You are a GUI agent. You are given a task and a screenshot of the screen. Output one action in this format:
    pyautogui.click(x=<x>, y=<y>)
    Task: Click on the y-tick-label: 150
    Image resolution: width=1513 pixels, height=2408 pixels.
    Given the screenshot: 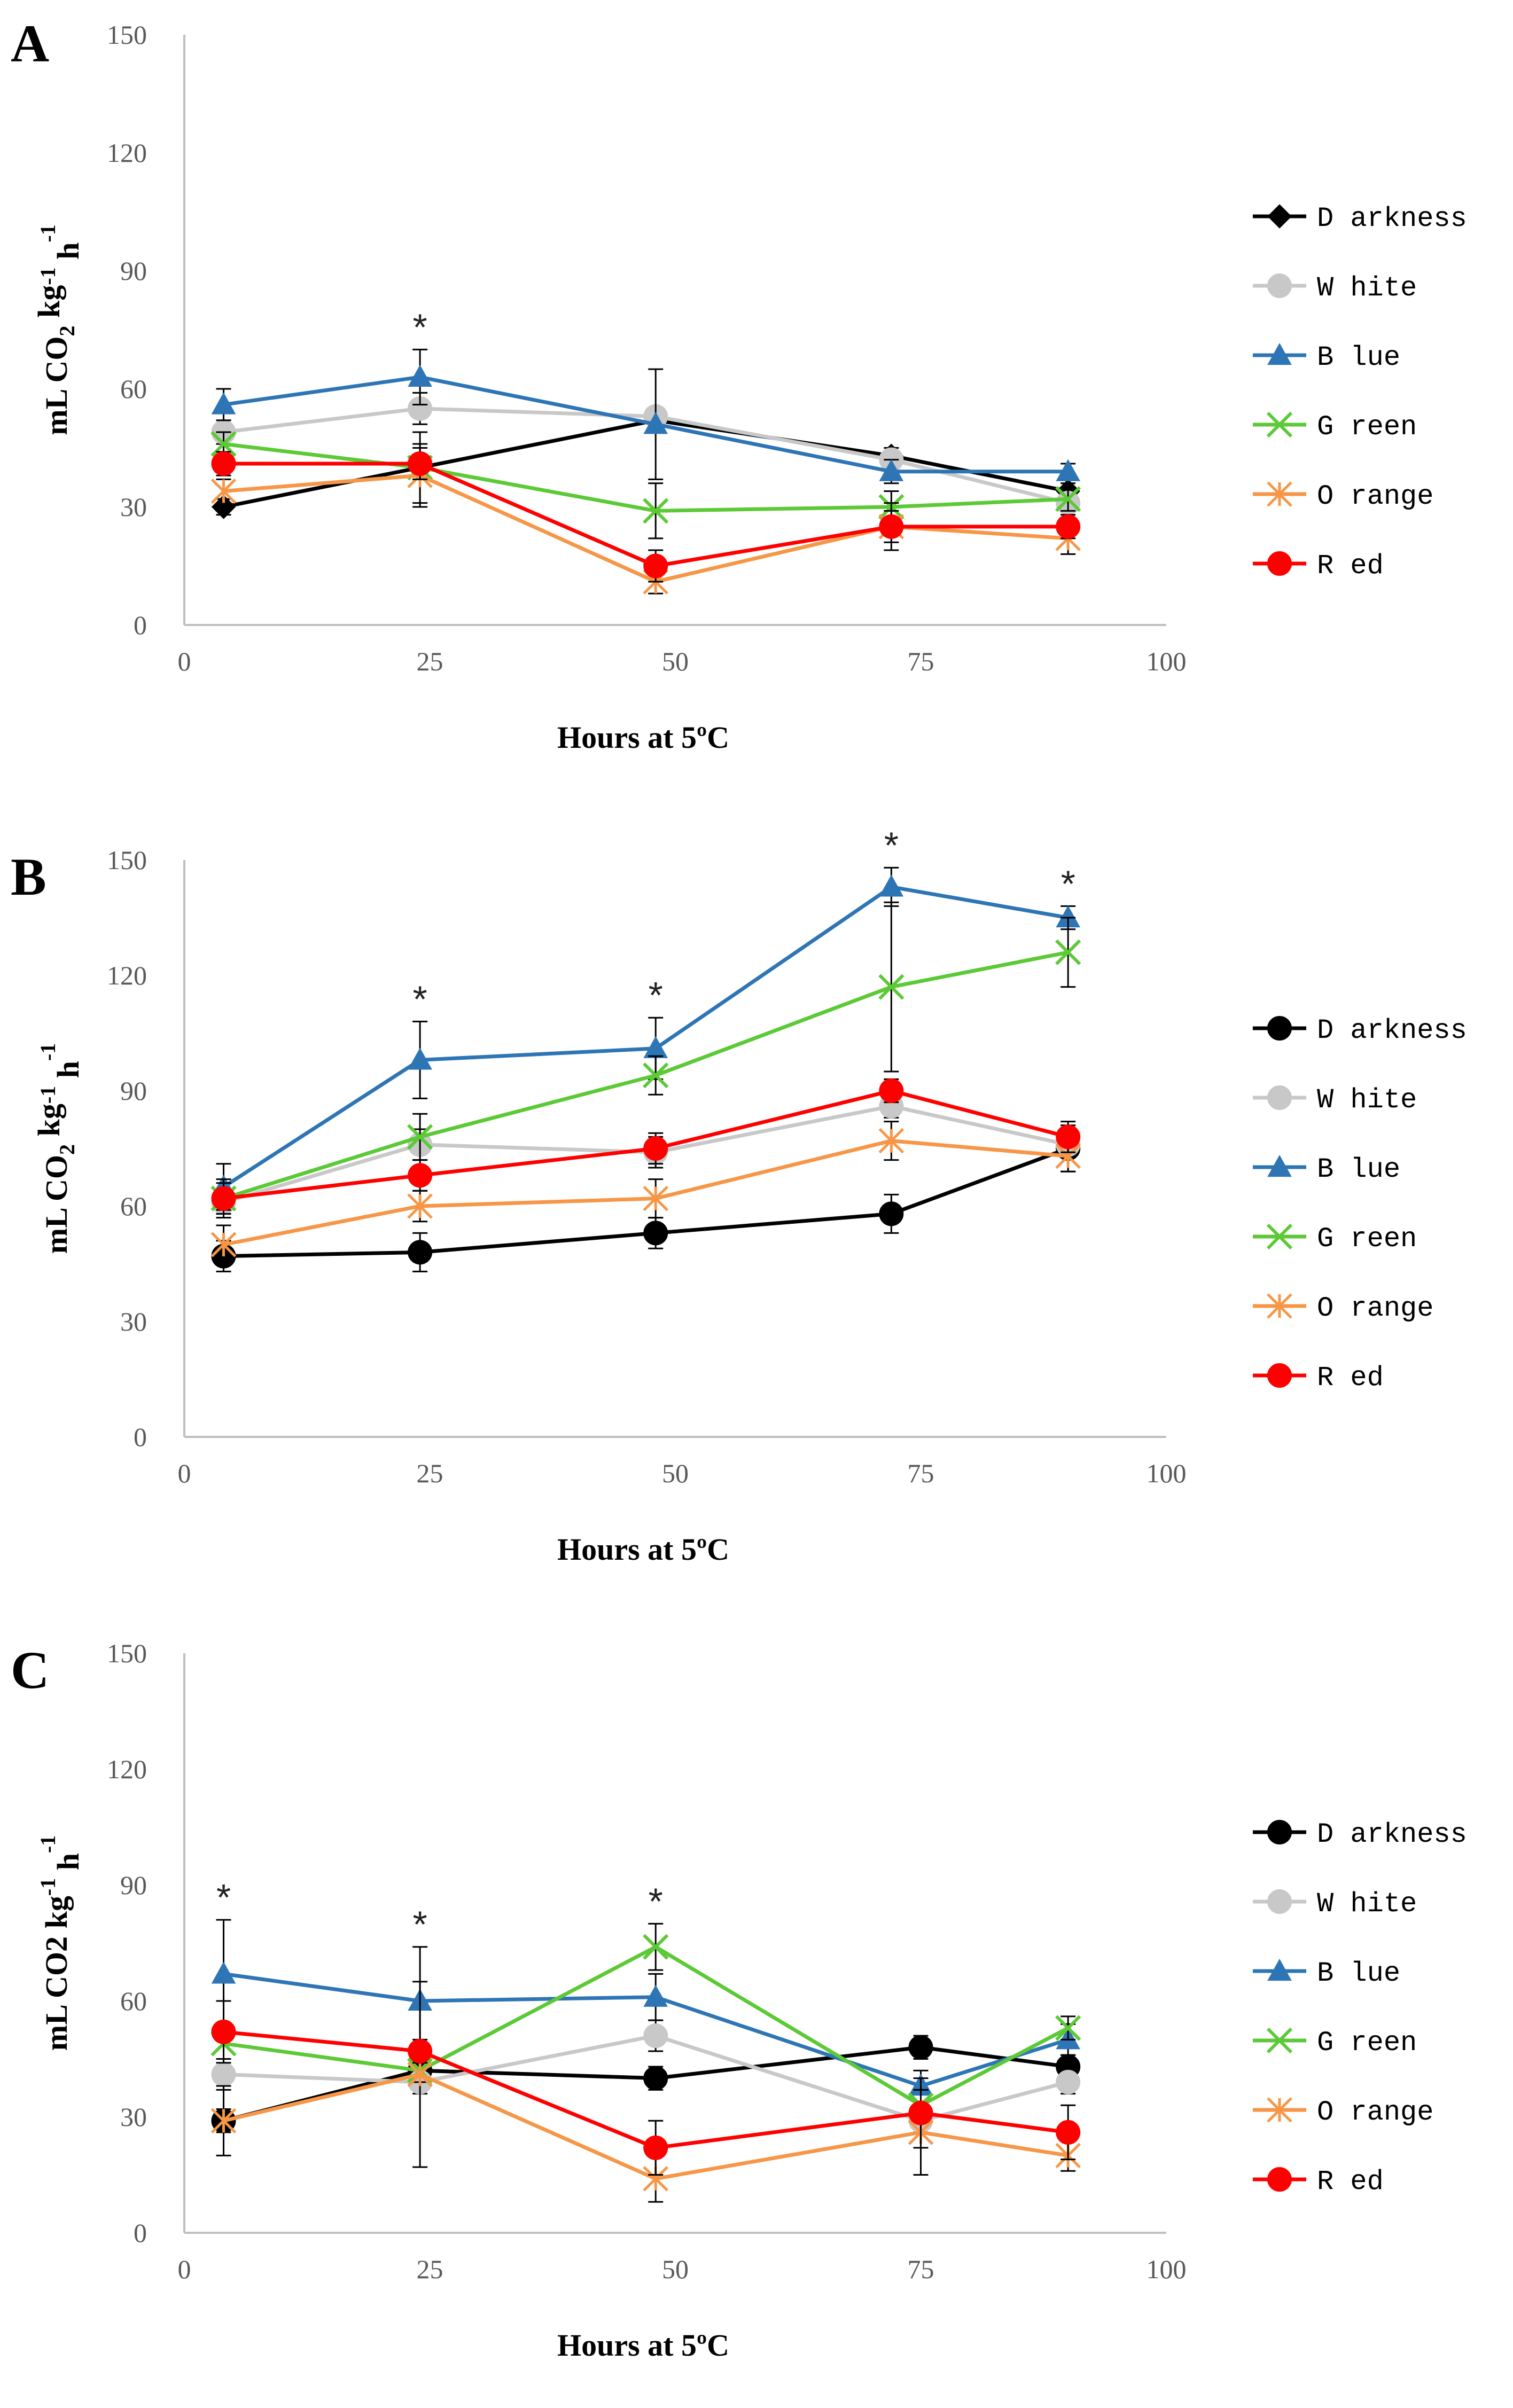 What is the action you would take?
    pyautogui.click(x=127, y=1653)
    